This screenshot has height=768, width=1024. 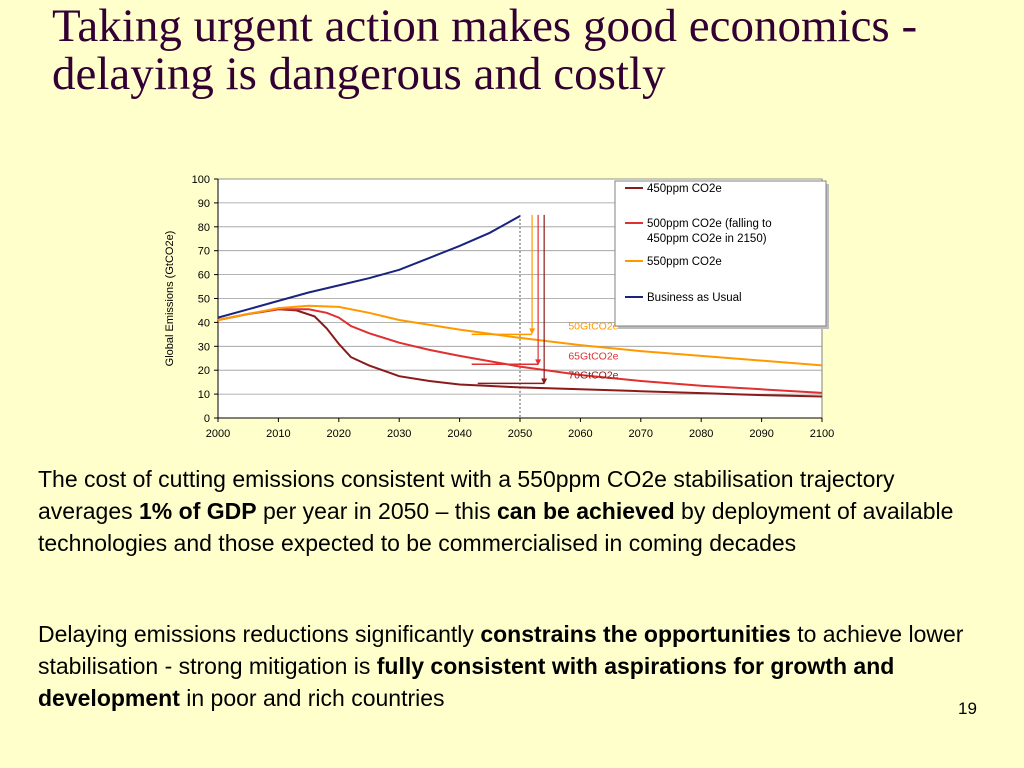 What do you see at coordinates (459, 434) in the screenshot?
I see `x-tick-label: 2040` at bounding box center [459, 434].